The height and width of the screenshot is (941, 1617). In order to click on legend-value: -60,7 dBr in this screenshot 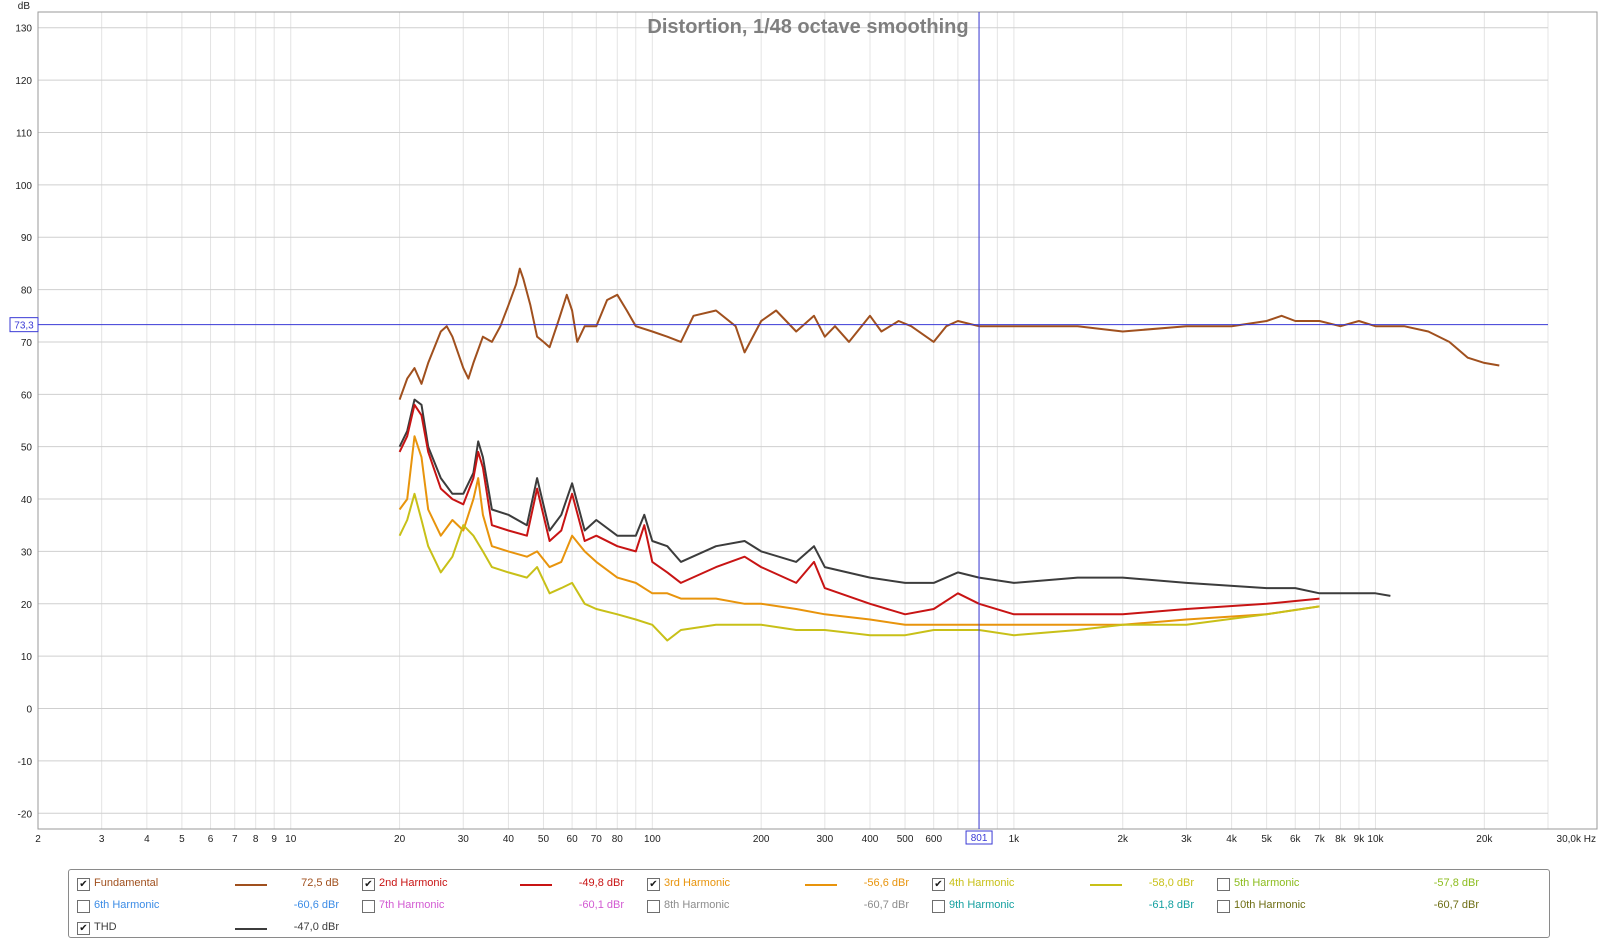, I will do `click(886, 905)`.